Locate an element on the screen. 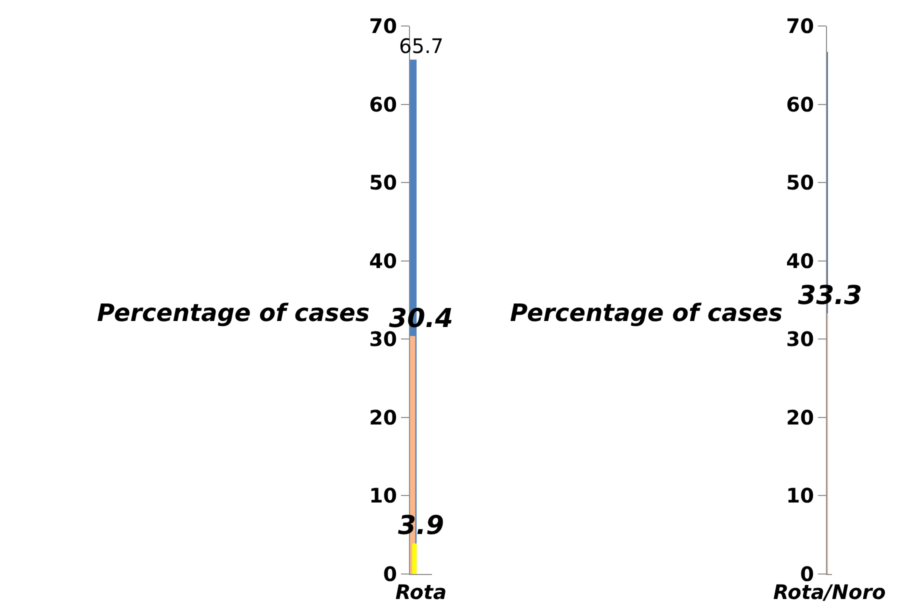 The image size is (901, 610). x-tick-label: Rota is located at coordinates (421, 592).